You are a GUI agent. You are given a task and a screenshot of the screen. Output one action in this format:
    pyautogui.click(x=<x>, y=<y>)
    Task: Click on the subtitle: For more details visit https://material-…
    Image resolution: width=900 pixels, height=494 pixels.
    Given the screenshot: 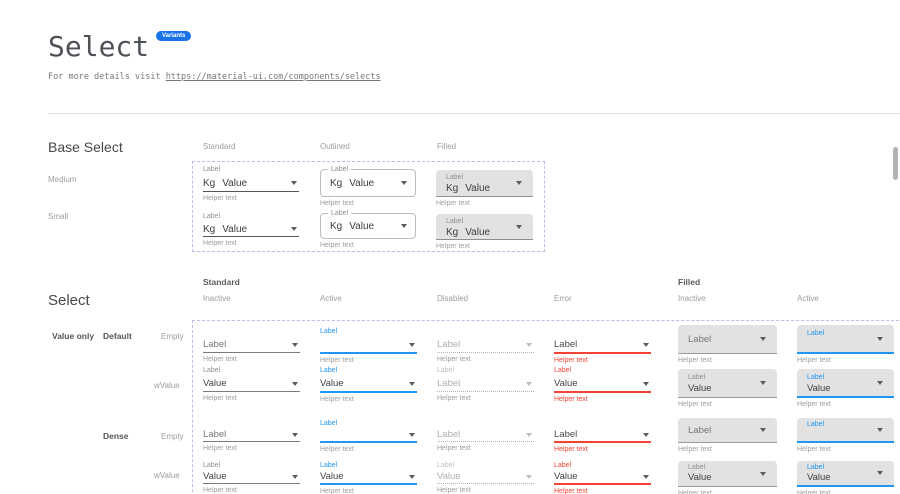 What is the action you would take?
    pyautogui.click(x=214, y=77)
    